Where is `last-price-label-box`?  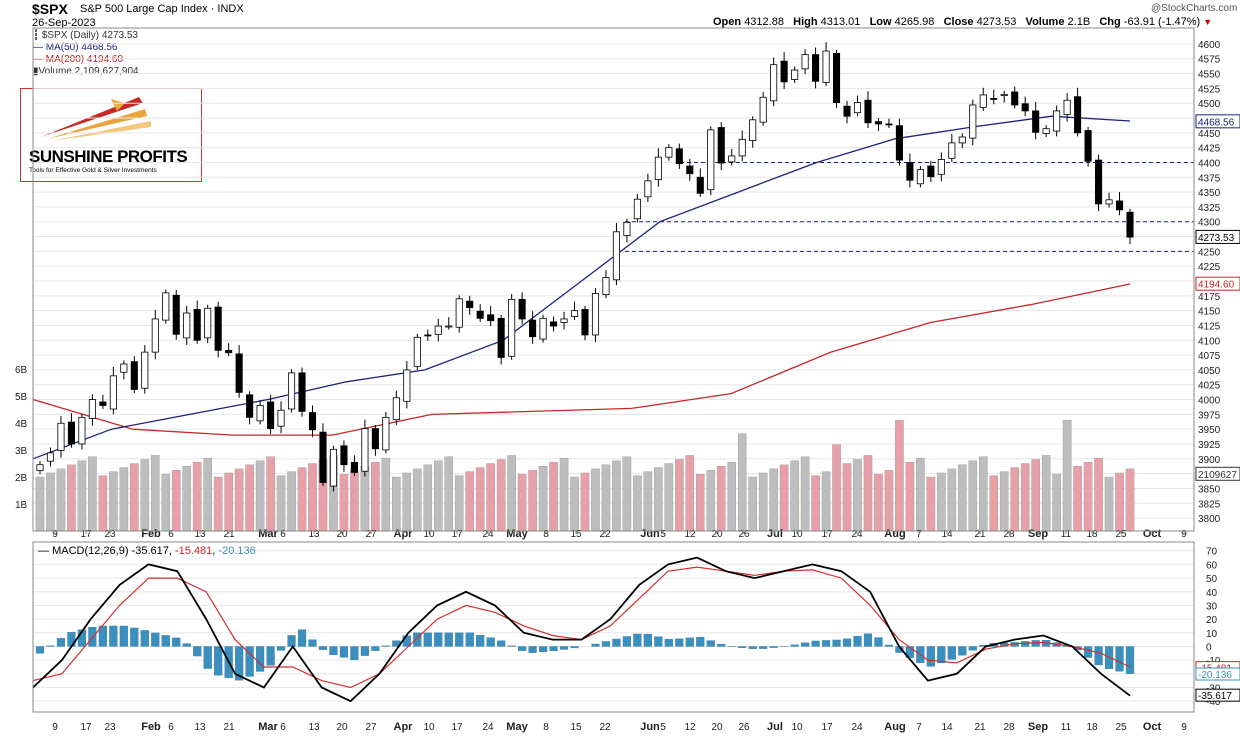
last-price-label-box is located at coordinates (1217, 236).